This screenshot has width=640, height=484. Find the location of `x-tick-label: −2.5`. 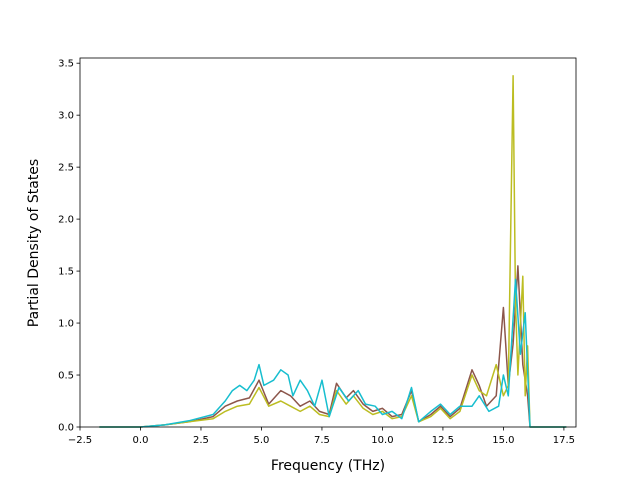

x-tick-label: −2.5 is located at coordinates (80, 440).